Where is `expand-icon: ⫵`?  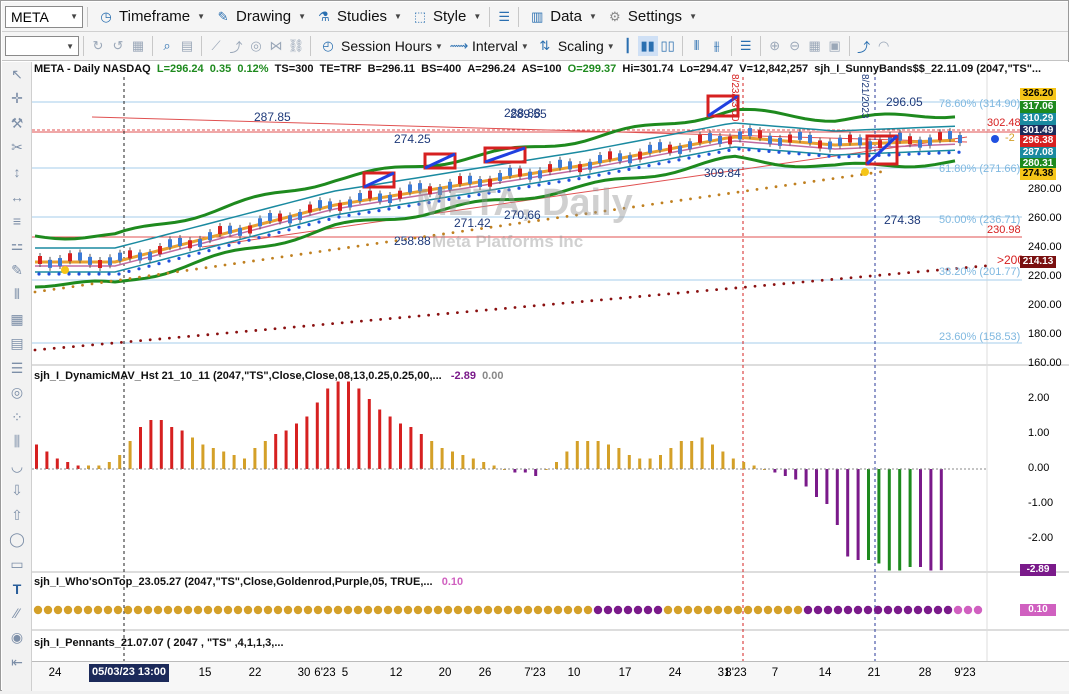 expand-icon: ⫵ is located at coordinates (716, 45).